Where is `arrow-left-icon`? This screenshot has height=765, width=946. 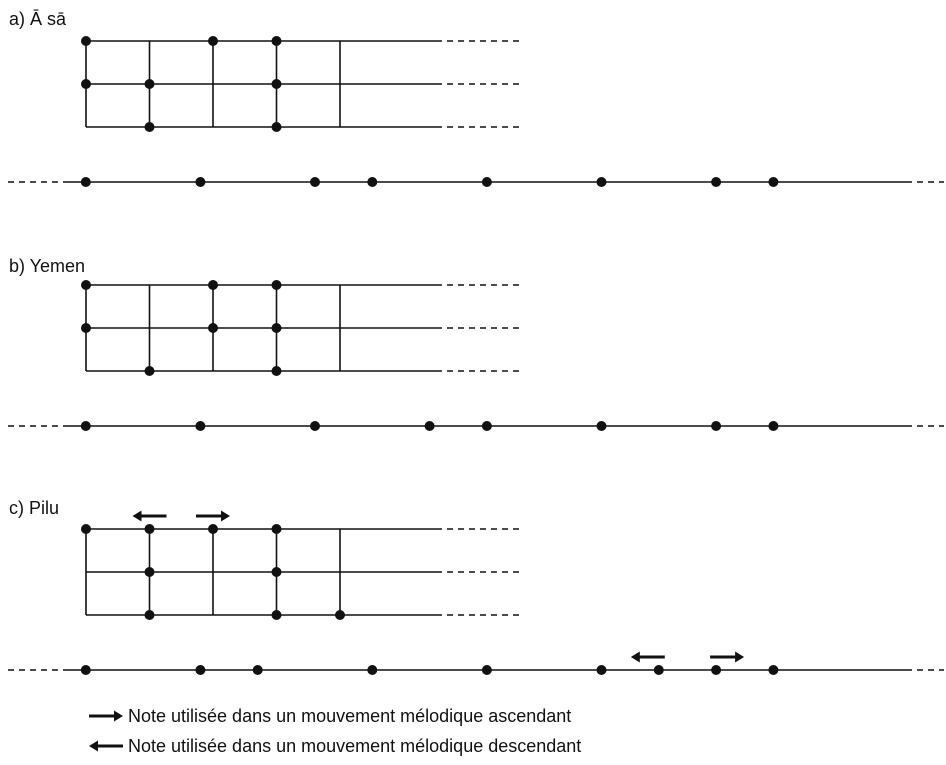 arrow-left-icon is located at coordinates (106, 746).